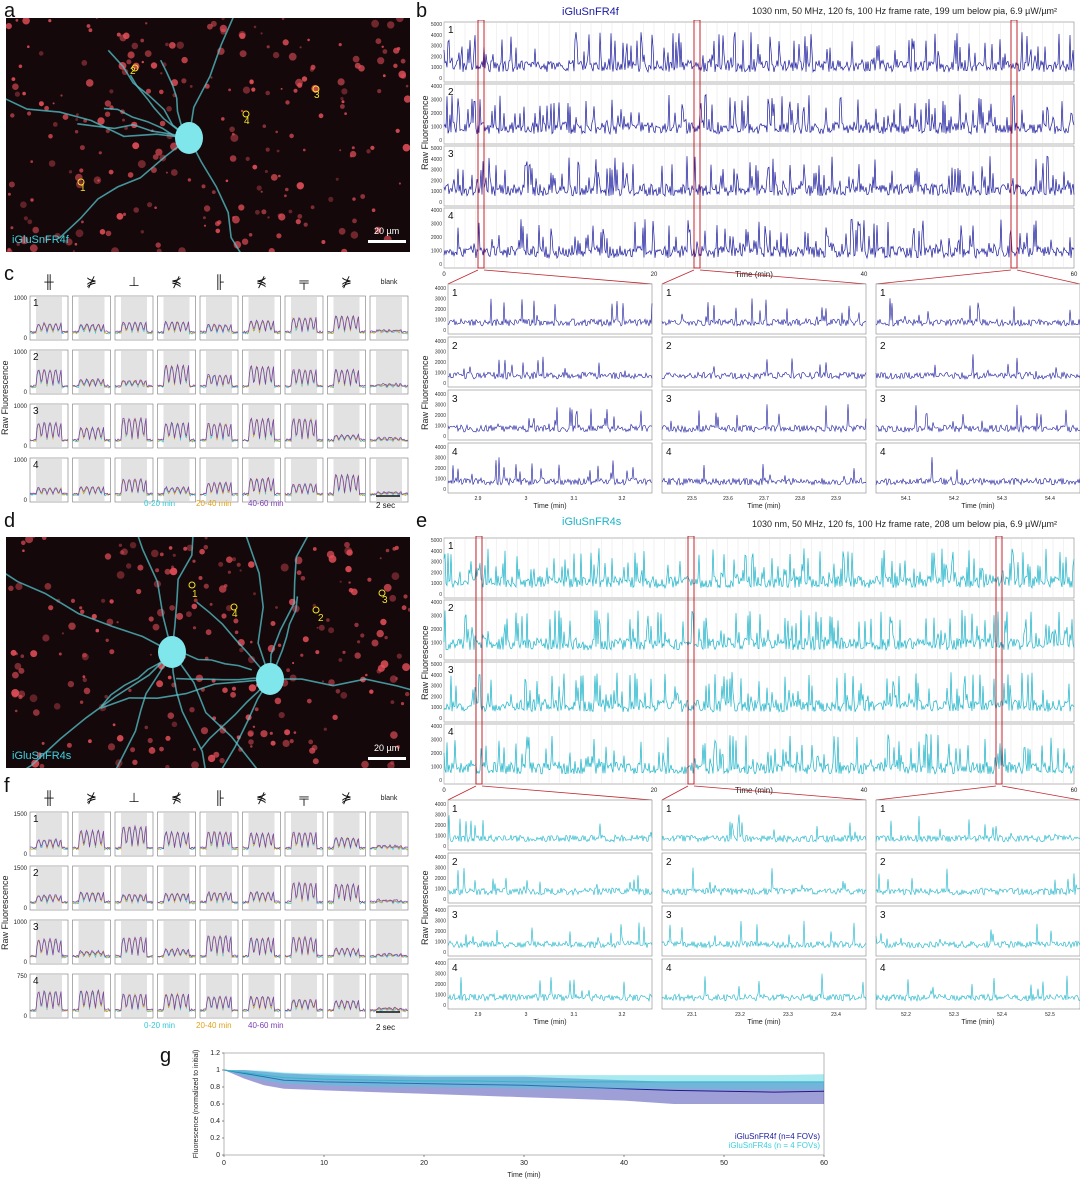 This screenshot has width=1080, height=1186. I want to click on soma, so click(172, 652).